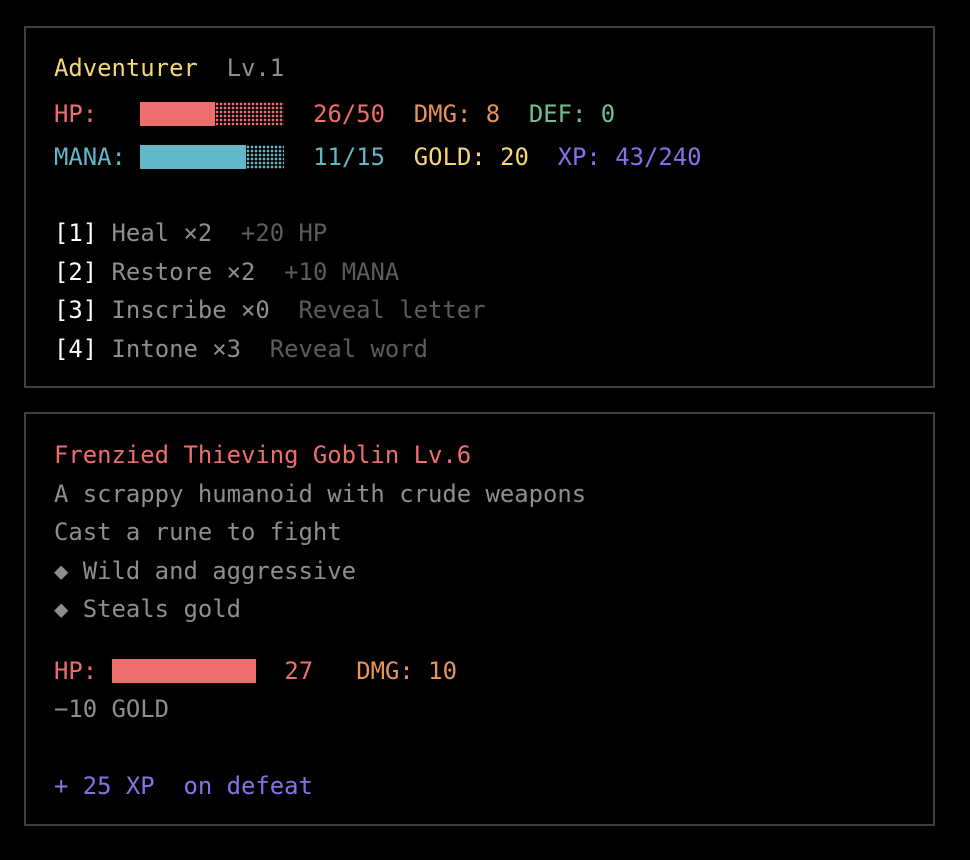 Image resolution: width=970 pixels, height=860 pixels. I want to click on player-header: Adventurer Lv.1, so click(169, 68).